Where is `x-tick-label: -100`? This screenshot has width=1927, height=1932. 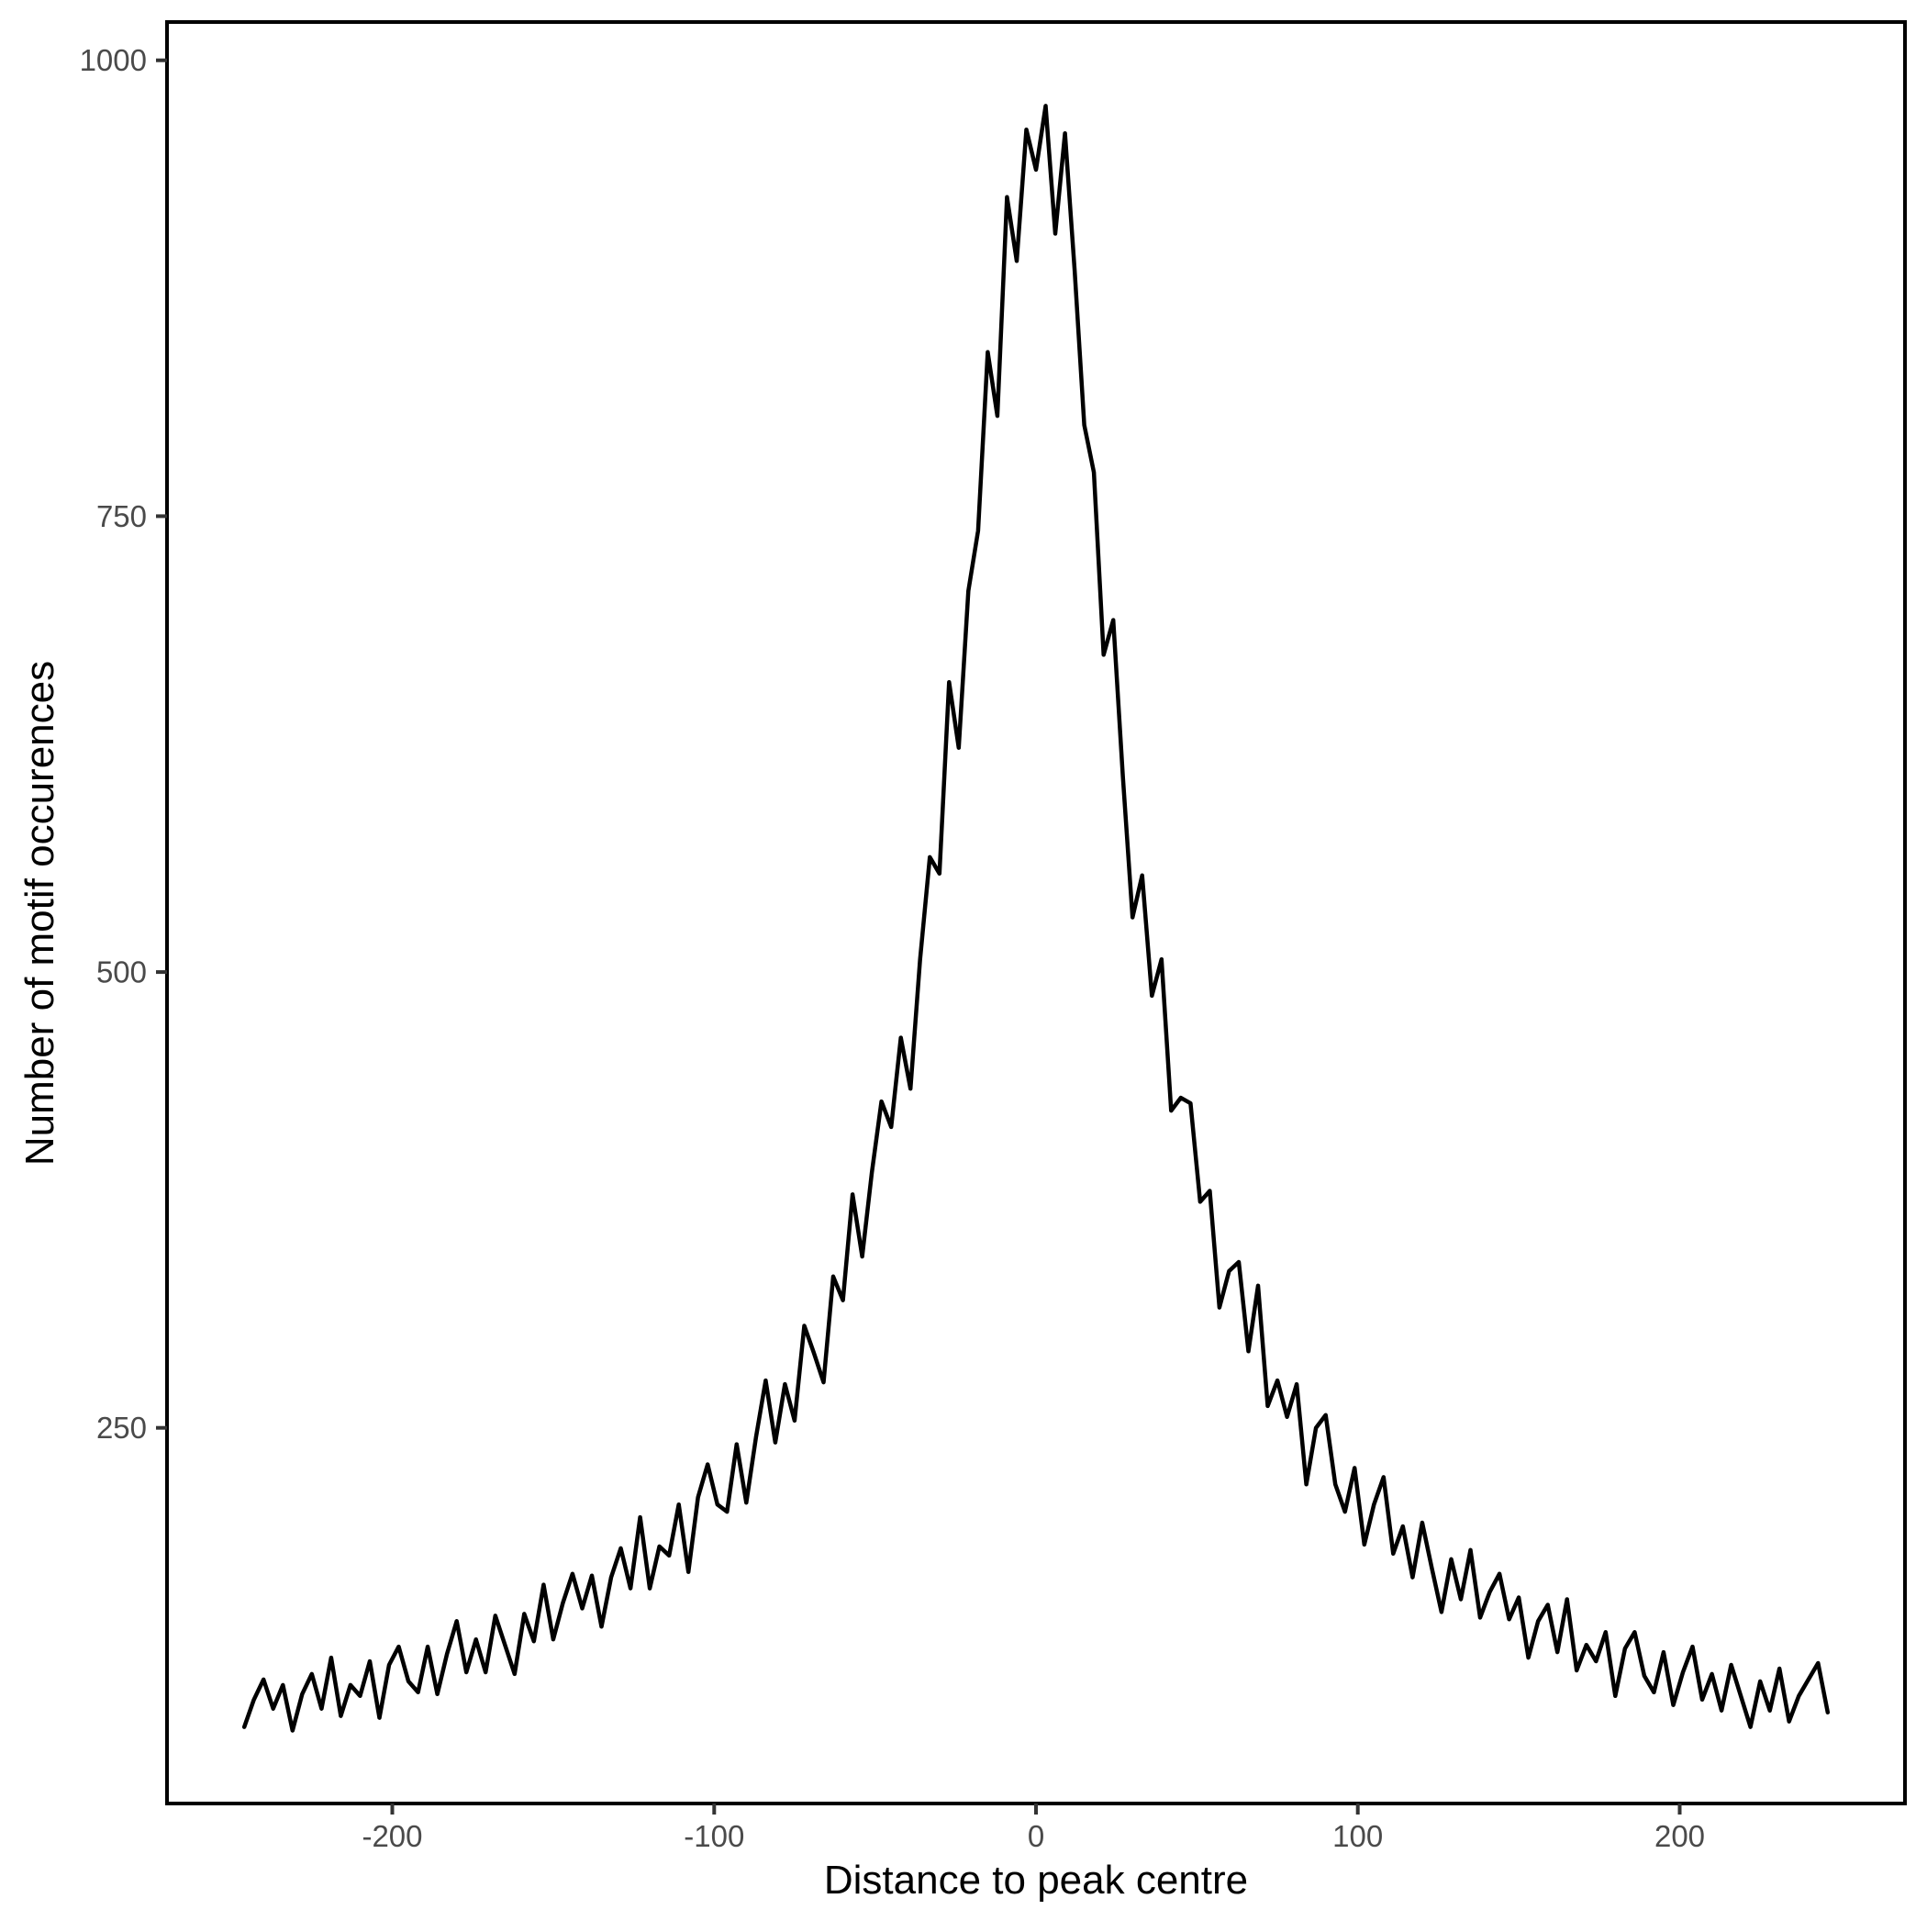
x-tick-label: -100 is located at coordinates (714, 1836).